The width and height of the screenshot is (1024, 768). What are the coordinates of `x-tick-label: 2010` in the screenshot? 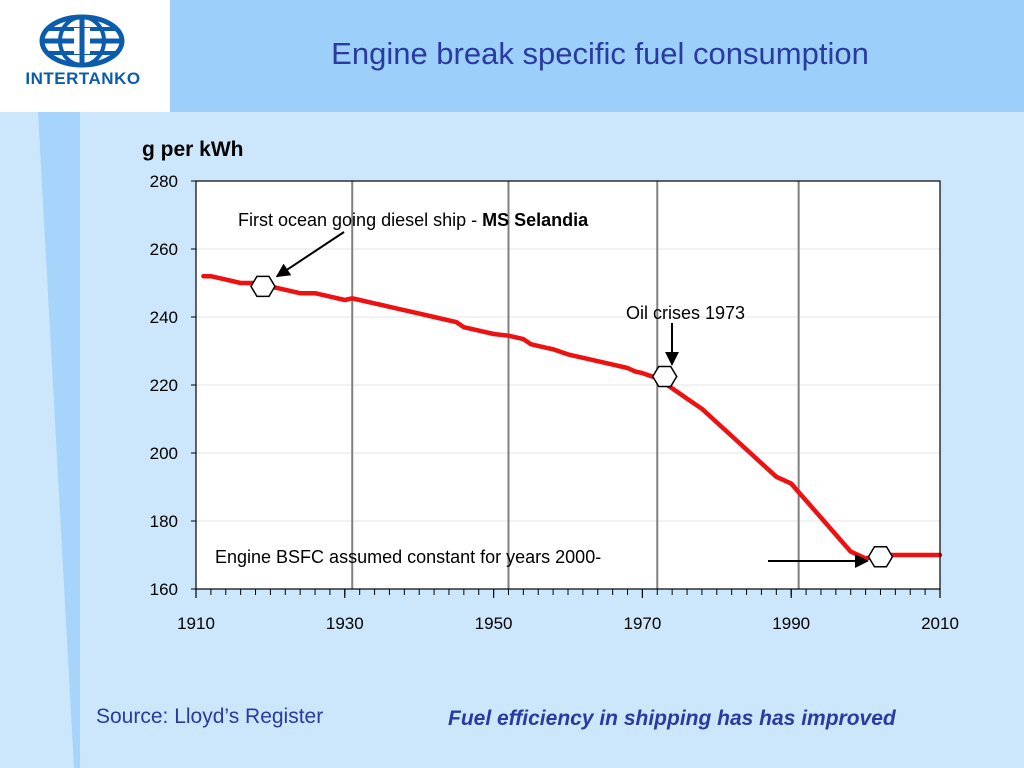 It's located at (940, 623).